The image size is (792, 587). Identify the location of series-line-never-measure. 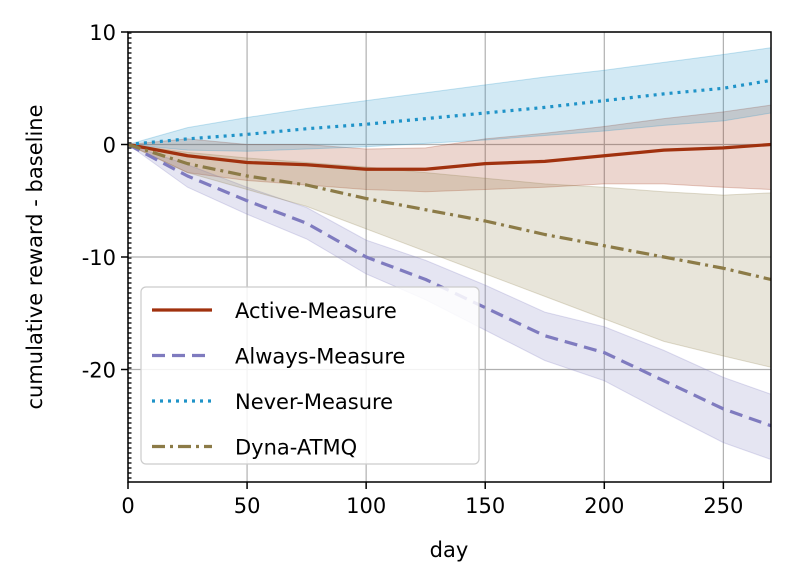
(449, 112).